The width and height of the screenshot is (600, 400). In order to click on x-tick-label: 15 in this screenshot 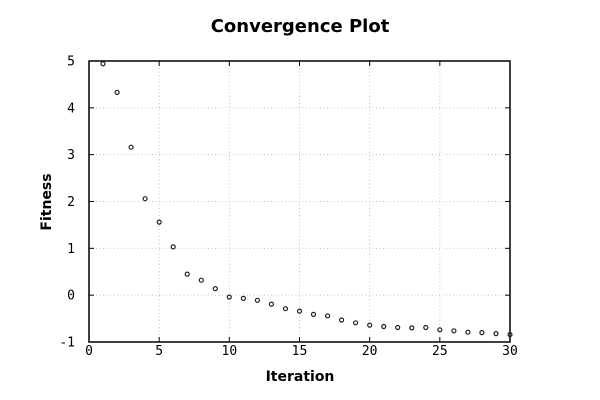, I will do `click(300, 351)`.